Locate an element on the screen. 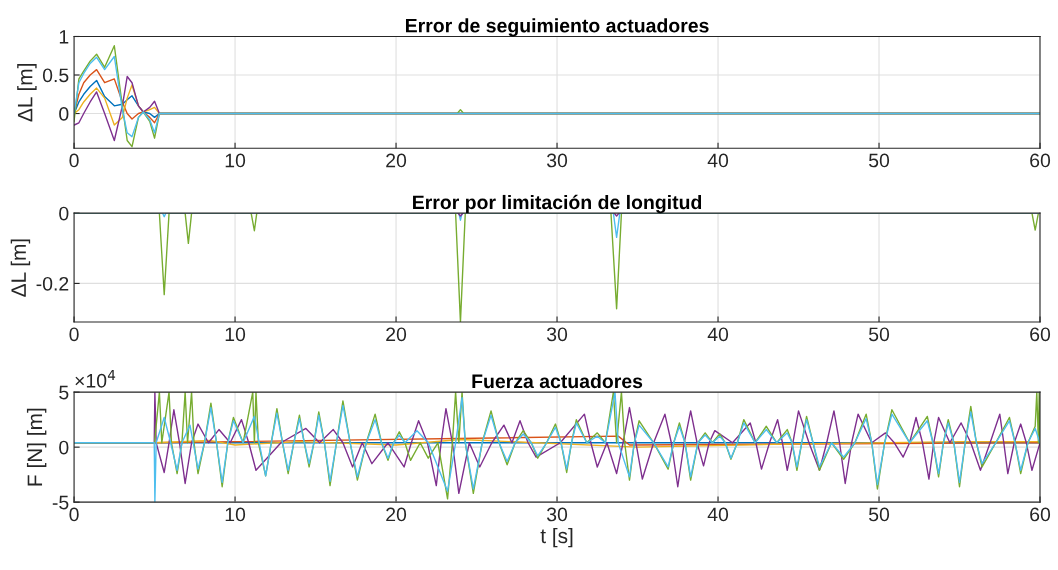 This screenshot has width=1058, height=570. x-axis-title: t [s] is located at coordinates (556, 537).